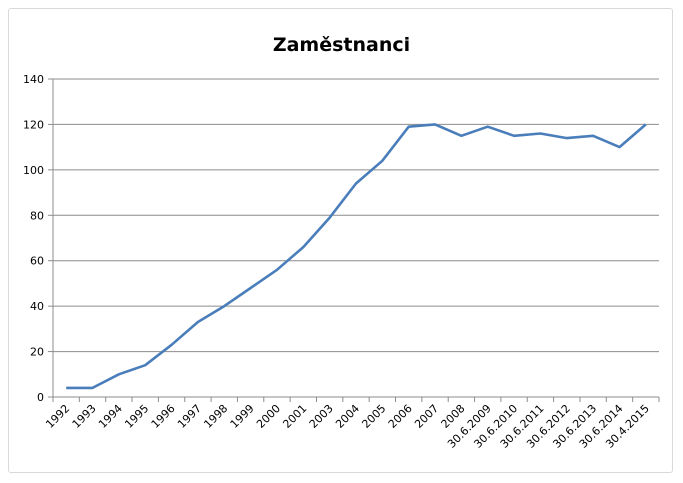 The width and height of the screenshot is (683, 483). What do you see at coordinates (33, 170) in the screenshot?
I see `y-tick-label: 100` at bounding box center [33, 170].